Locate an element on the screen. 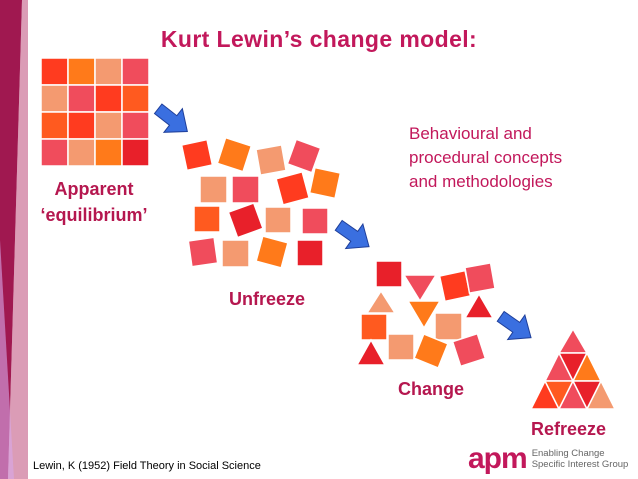 This screenshot has width=638, height=479. note-line2: procedural concepts is located at coordinates (486, 157).